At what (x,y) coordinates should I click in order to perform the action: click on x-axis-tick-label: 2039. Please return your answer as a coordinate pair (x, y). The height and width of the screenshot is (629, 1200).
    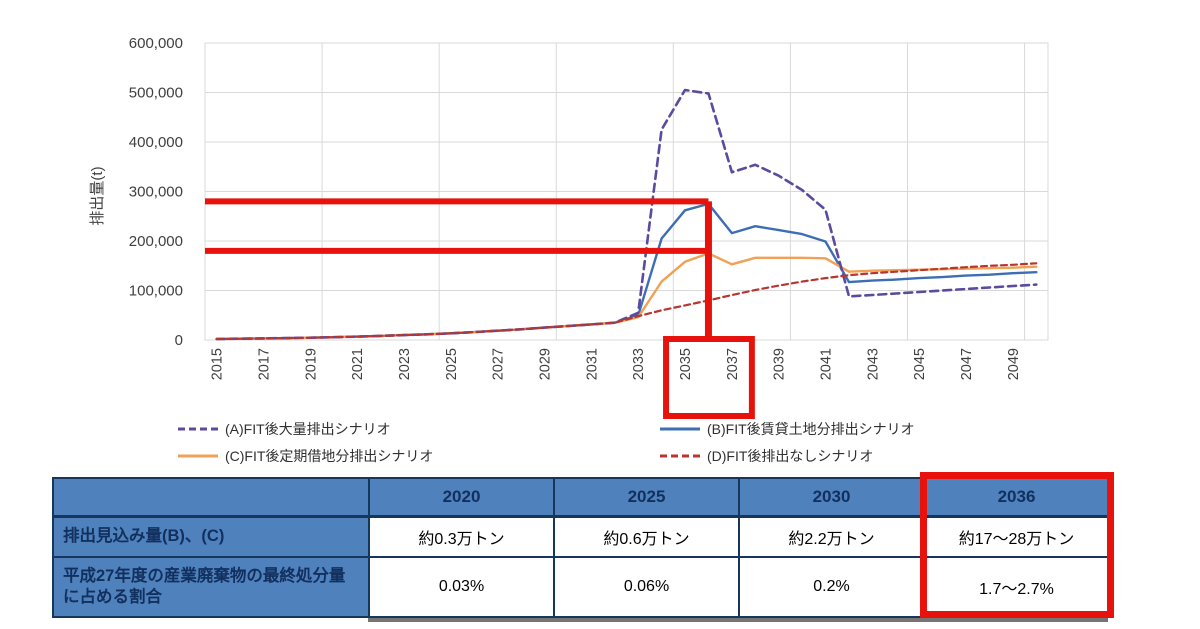
    Looking at the image, I should click on (780, 364).